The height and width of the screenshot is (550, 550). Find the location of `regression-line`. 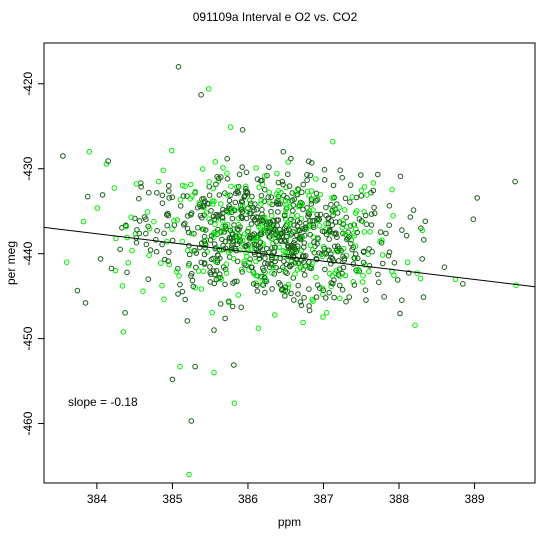

regression-line is located at coordinates (289, 257).